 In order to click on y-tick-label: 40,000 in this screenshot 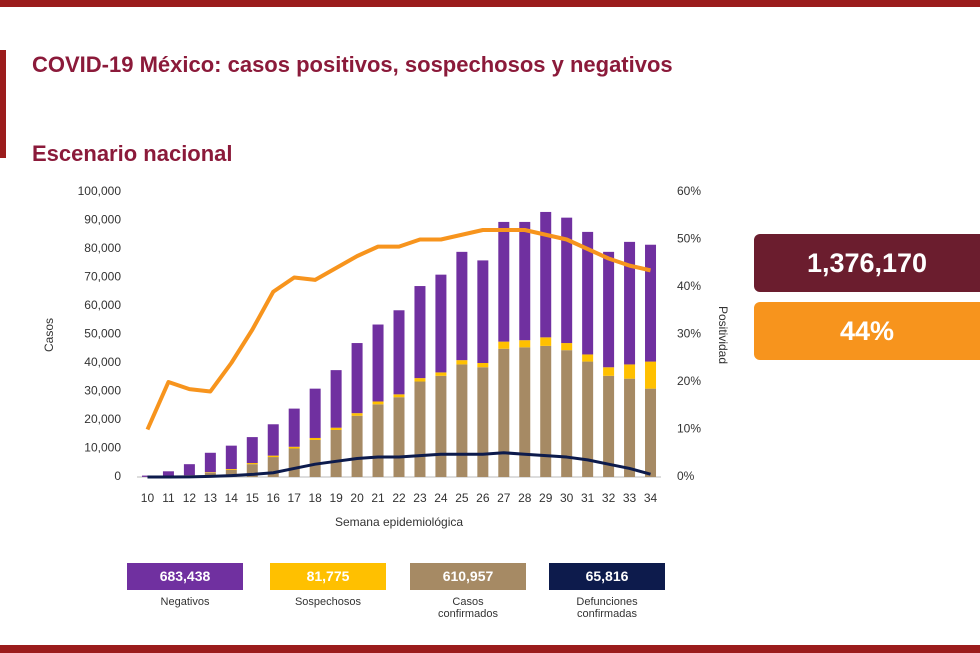, I will do `click(102, 362)`.